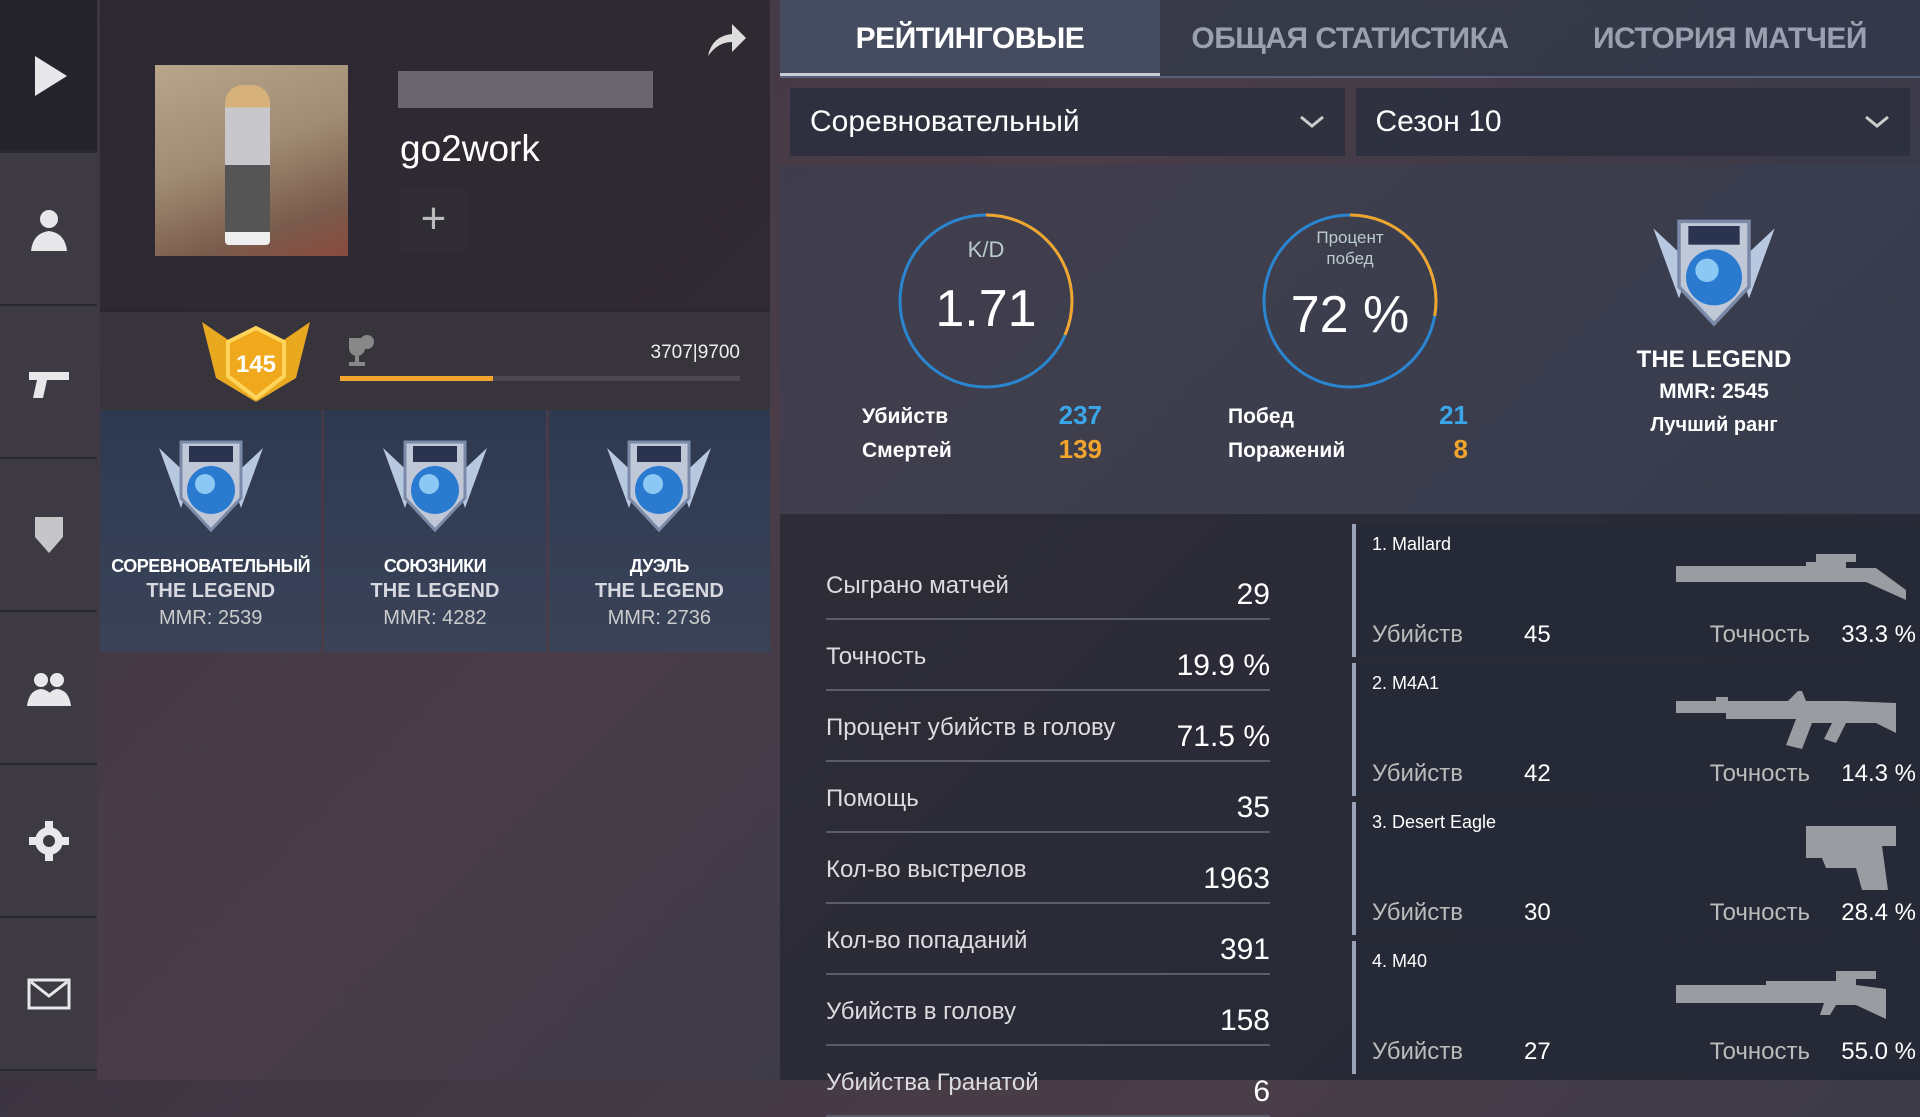  Describe the element at coordinates (1048, 868) in the screenshot. I see `stat-row: Кол-во выстрелов 1963` at that location.